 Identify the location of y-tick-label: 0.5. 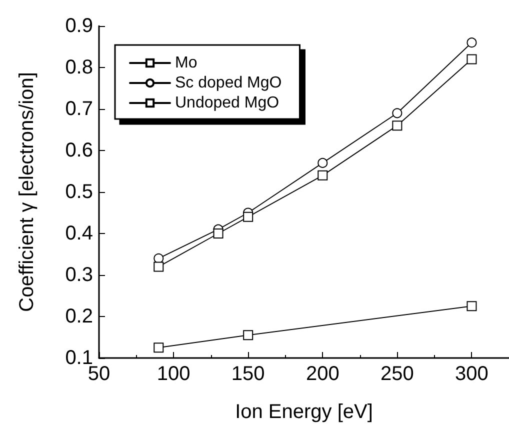
(79, 192).